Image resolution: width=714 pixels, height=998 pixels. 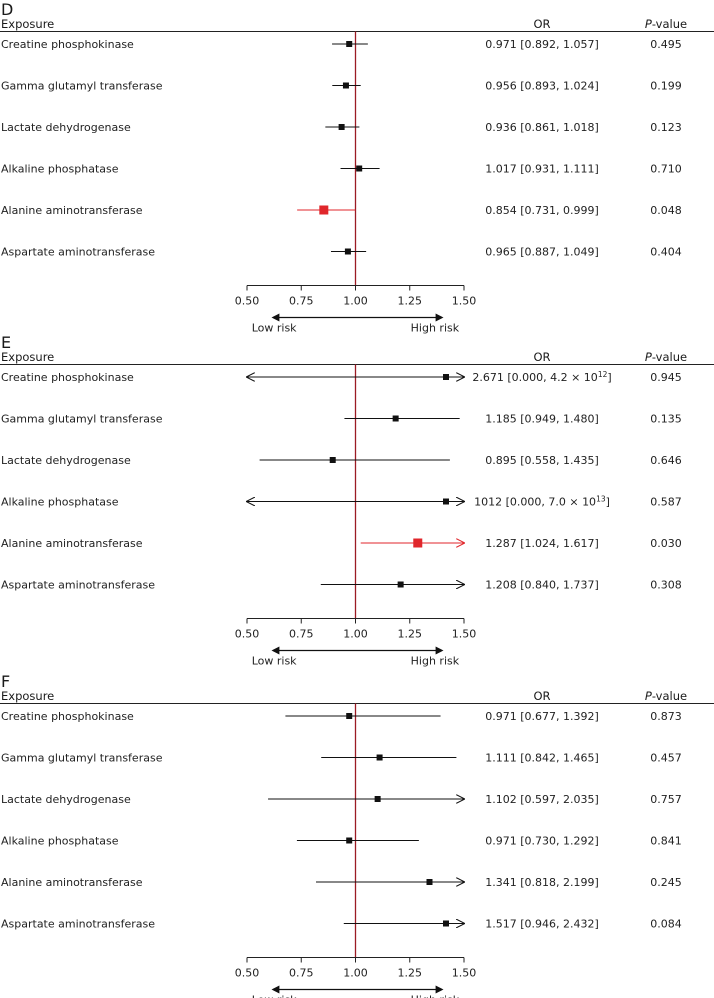 I want to click on or-ci-value: 0.971 [0.677, 1.392], so click(x=542, y=716).